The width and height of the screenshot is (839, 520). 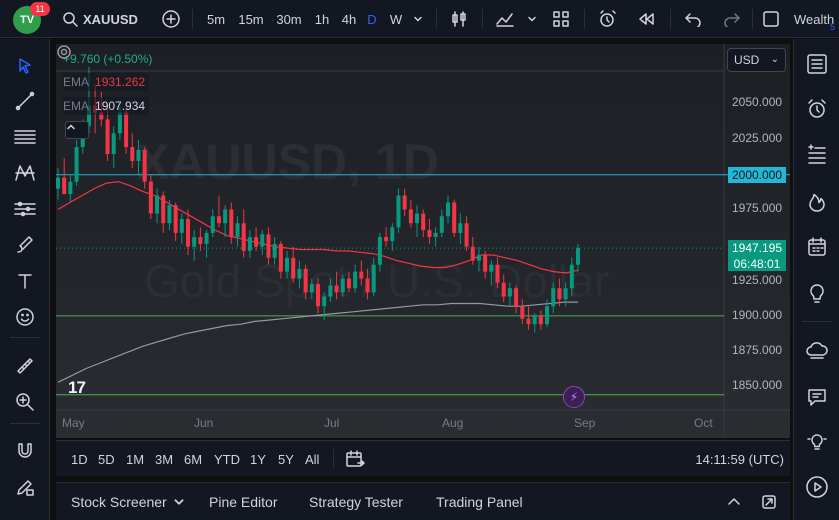 I want to click on undo-button, so click(x=693, y=19).